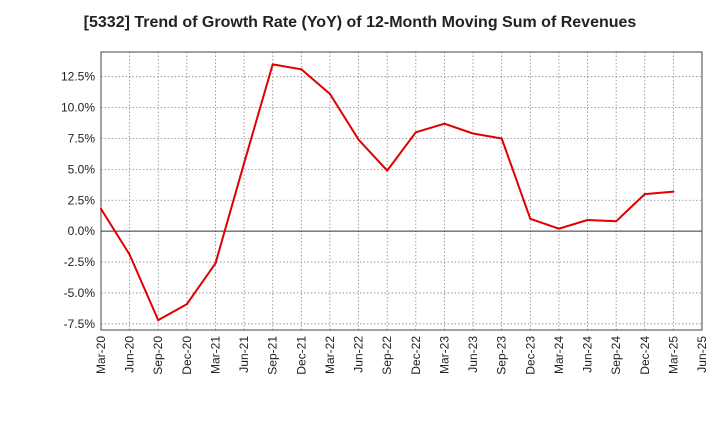 This screenshot has height=440, width=720. I want to click on y-tick-label: -2.5%, so click(80, 262).